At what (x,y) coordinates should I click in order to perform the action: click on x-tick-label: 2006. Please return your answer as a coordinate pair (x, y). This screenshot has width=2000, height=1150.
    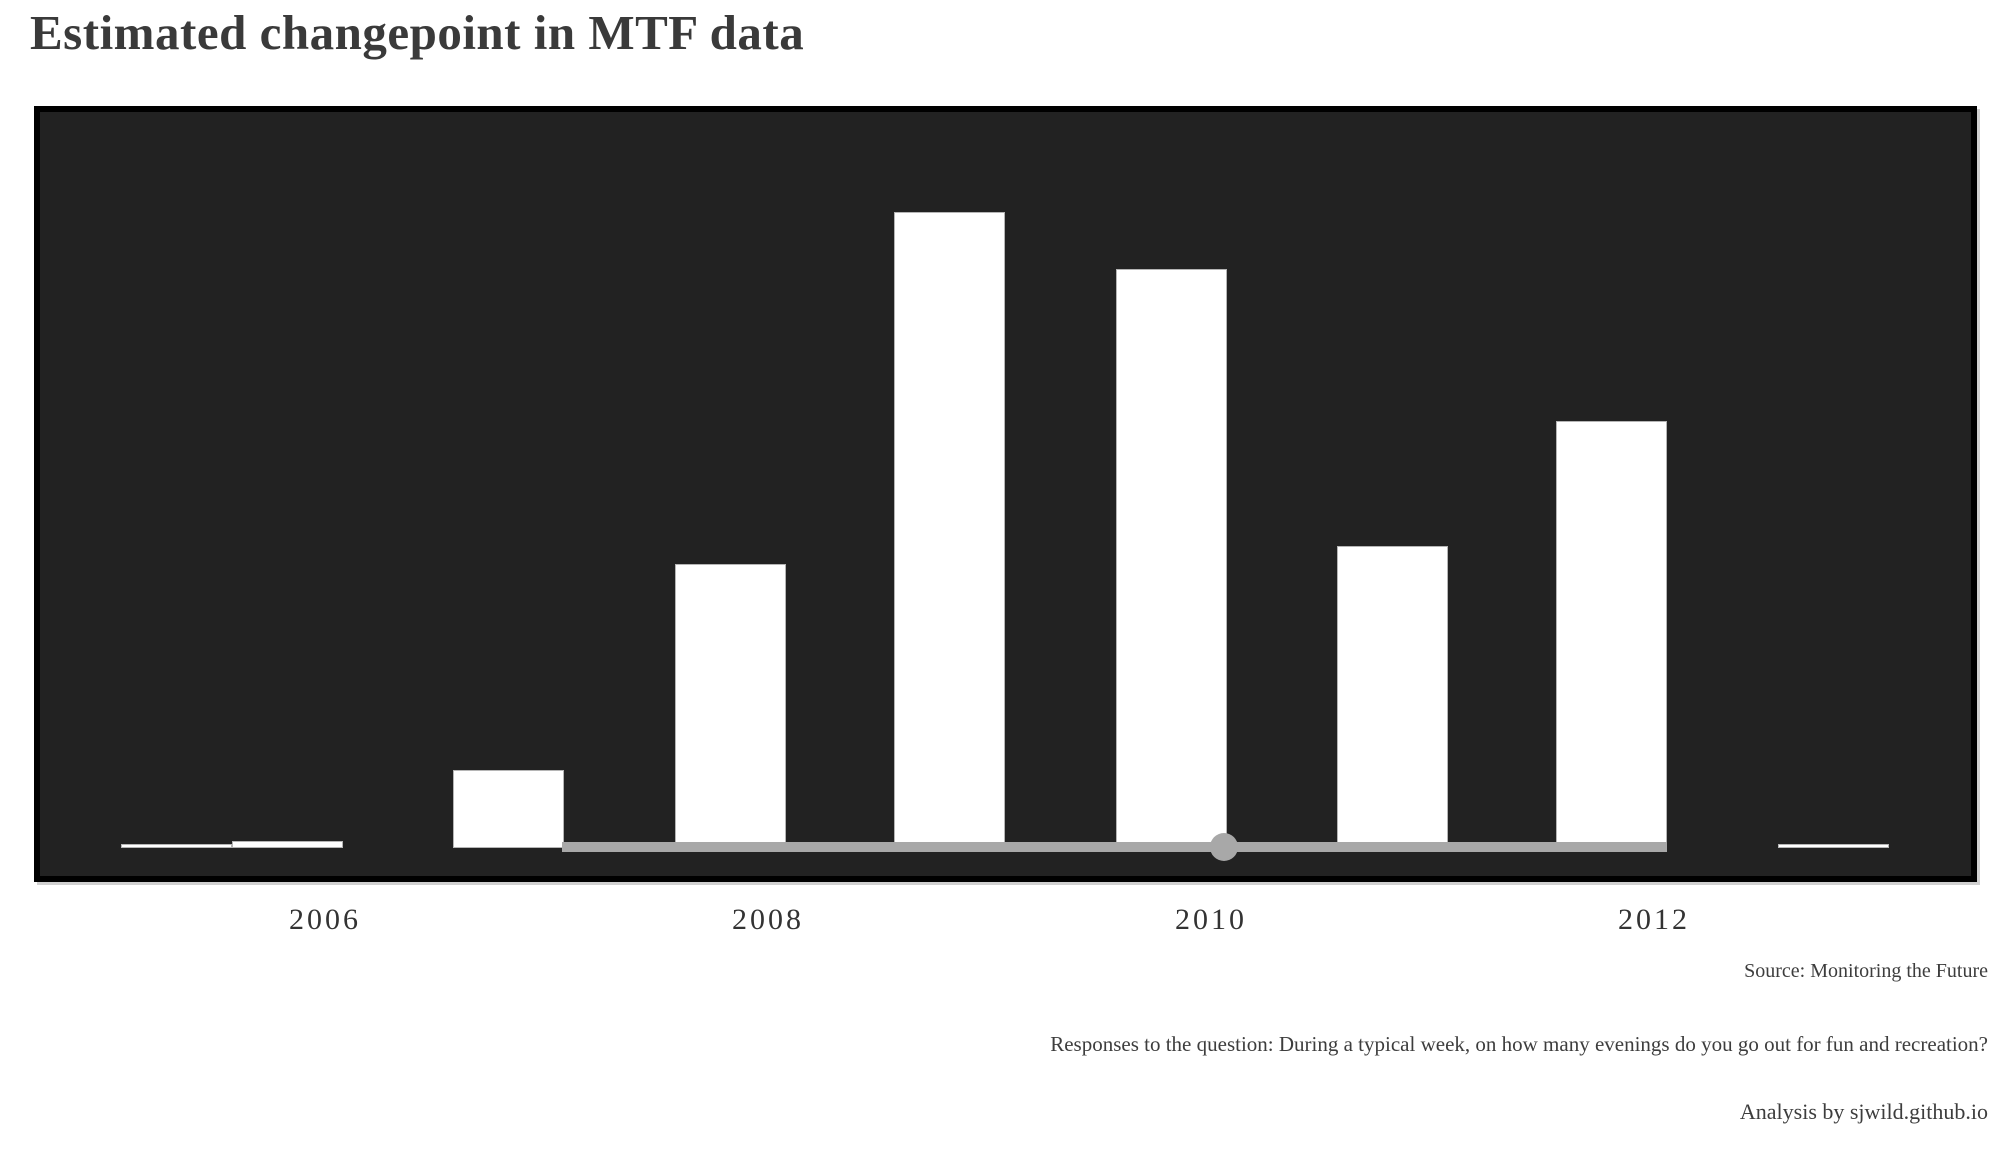
    Looking at the image, I should click on (325, 919).